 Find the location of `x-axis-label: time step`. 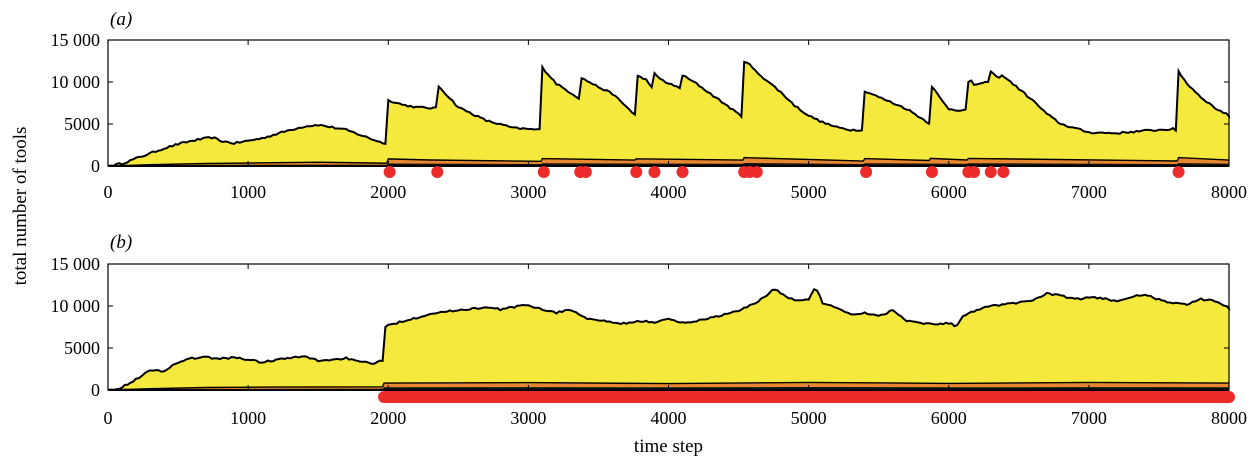

x-axis-label: time step is located at coordinates (668, 446).